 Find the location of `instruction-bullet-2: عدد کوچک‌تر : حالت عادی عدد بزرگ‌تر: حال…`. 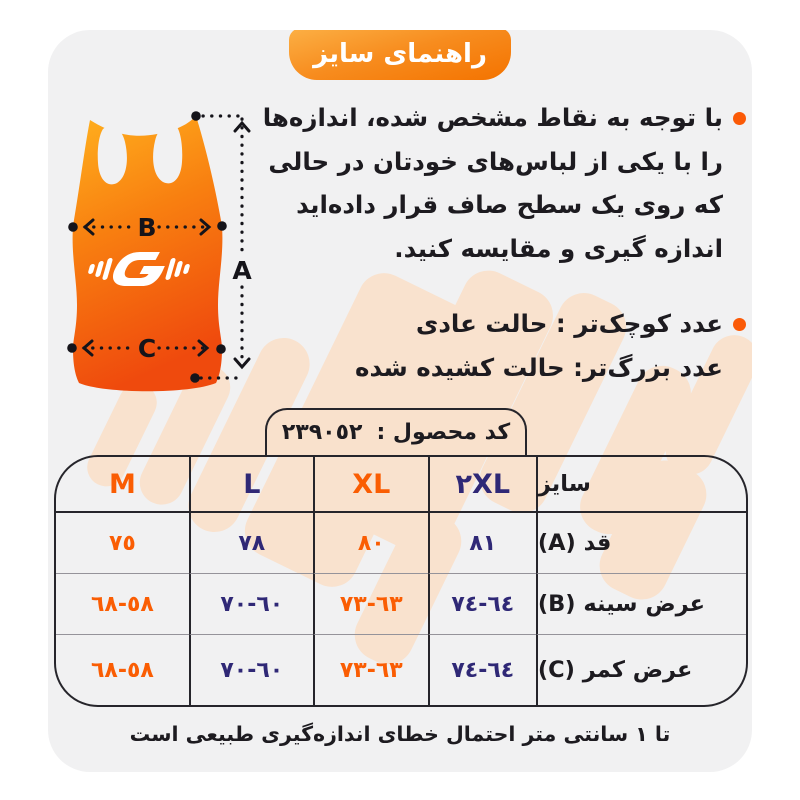

instruction-bullet-2: عدد کوچک‌تر : حالت عادی عدد بزرگ‌تر: حال… is located at coordinates (550, 345).